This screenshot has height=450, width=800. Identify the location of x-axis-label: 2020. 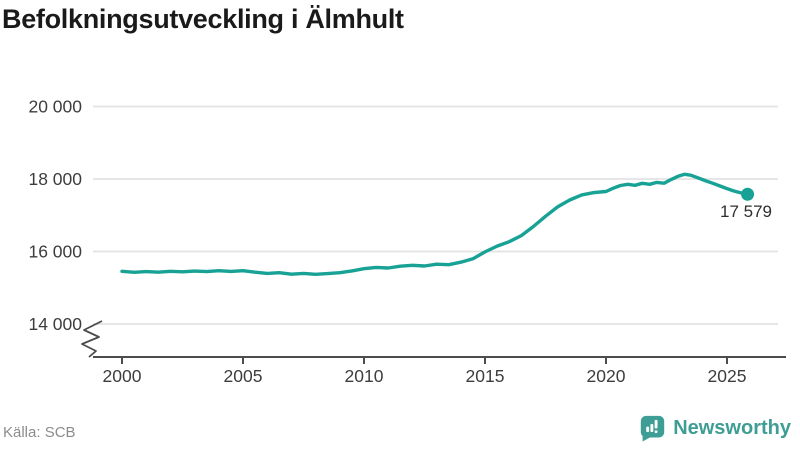
(606, 376).